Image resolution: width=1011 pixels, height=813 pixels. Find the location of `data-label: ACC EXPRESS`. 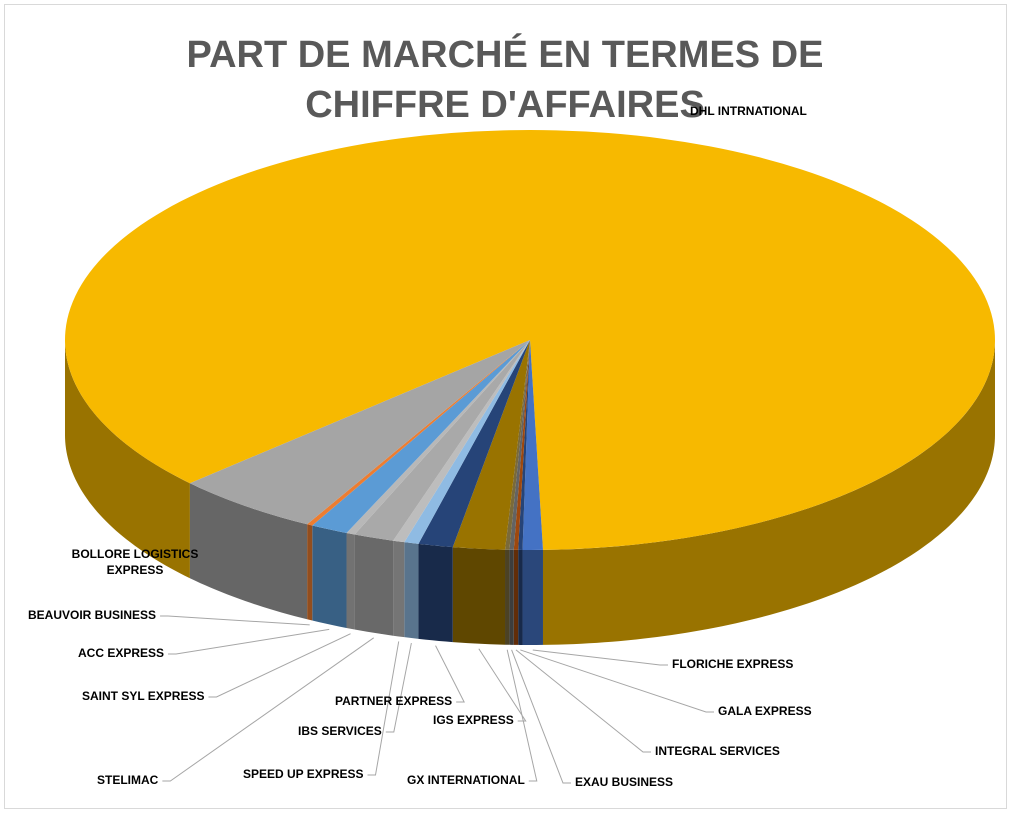

data-label: ACC EXPRESS is located at coordinates (121, 653).